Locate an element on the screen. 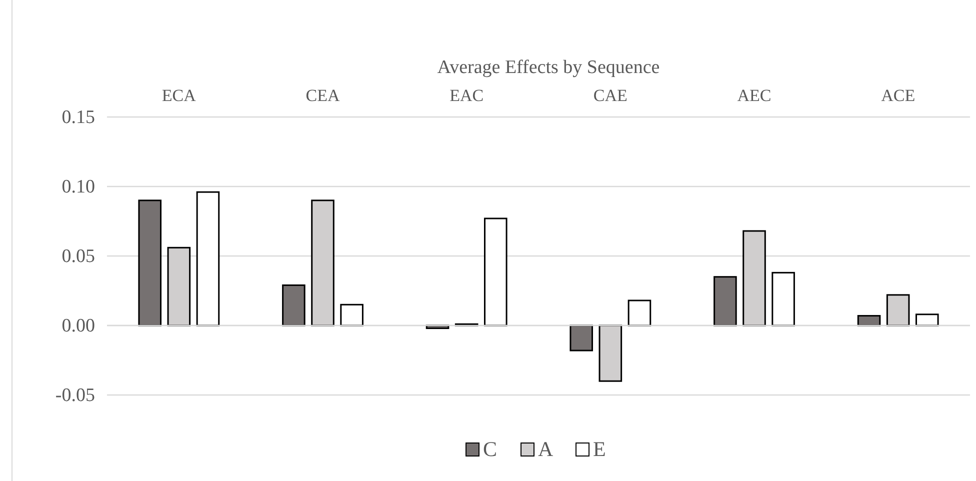  x-tick-label: ACE is located at coordinates (898, 95).